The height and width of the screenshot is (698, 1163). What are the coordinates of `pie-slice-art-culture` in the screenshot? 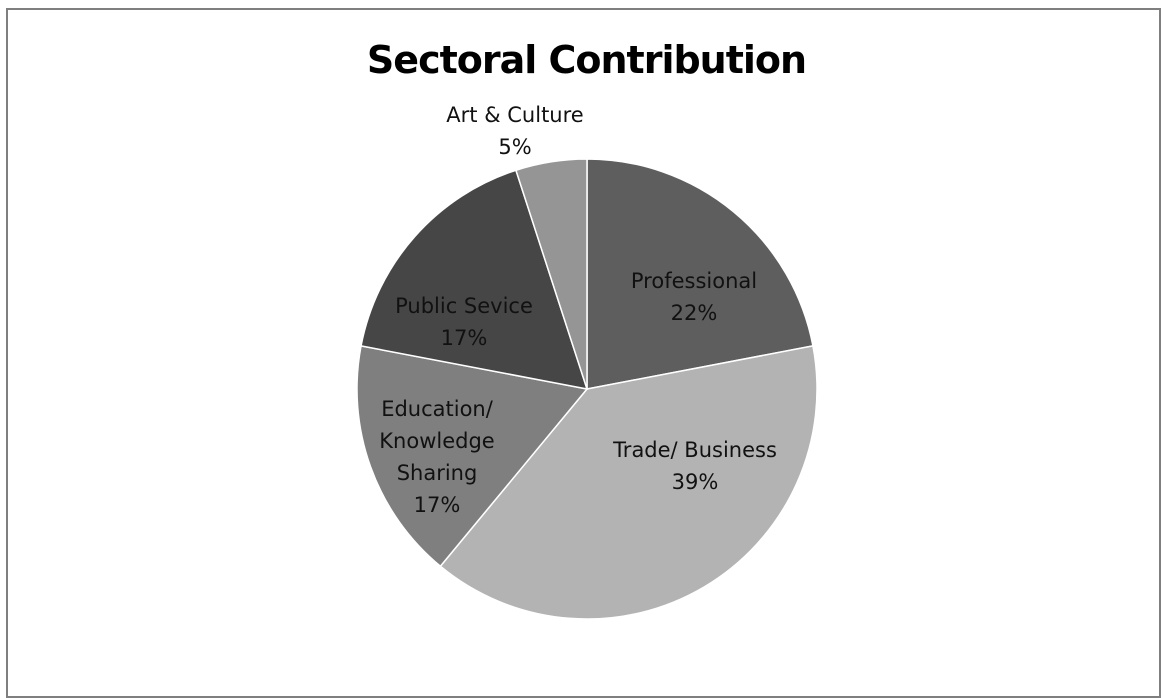 It's located at (551, 274).